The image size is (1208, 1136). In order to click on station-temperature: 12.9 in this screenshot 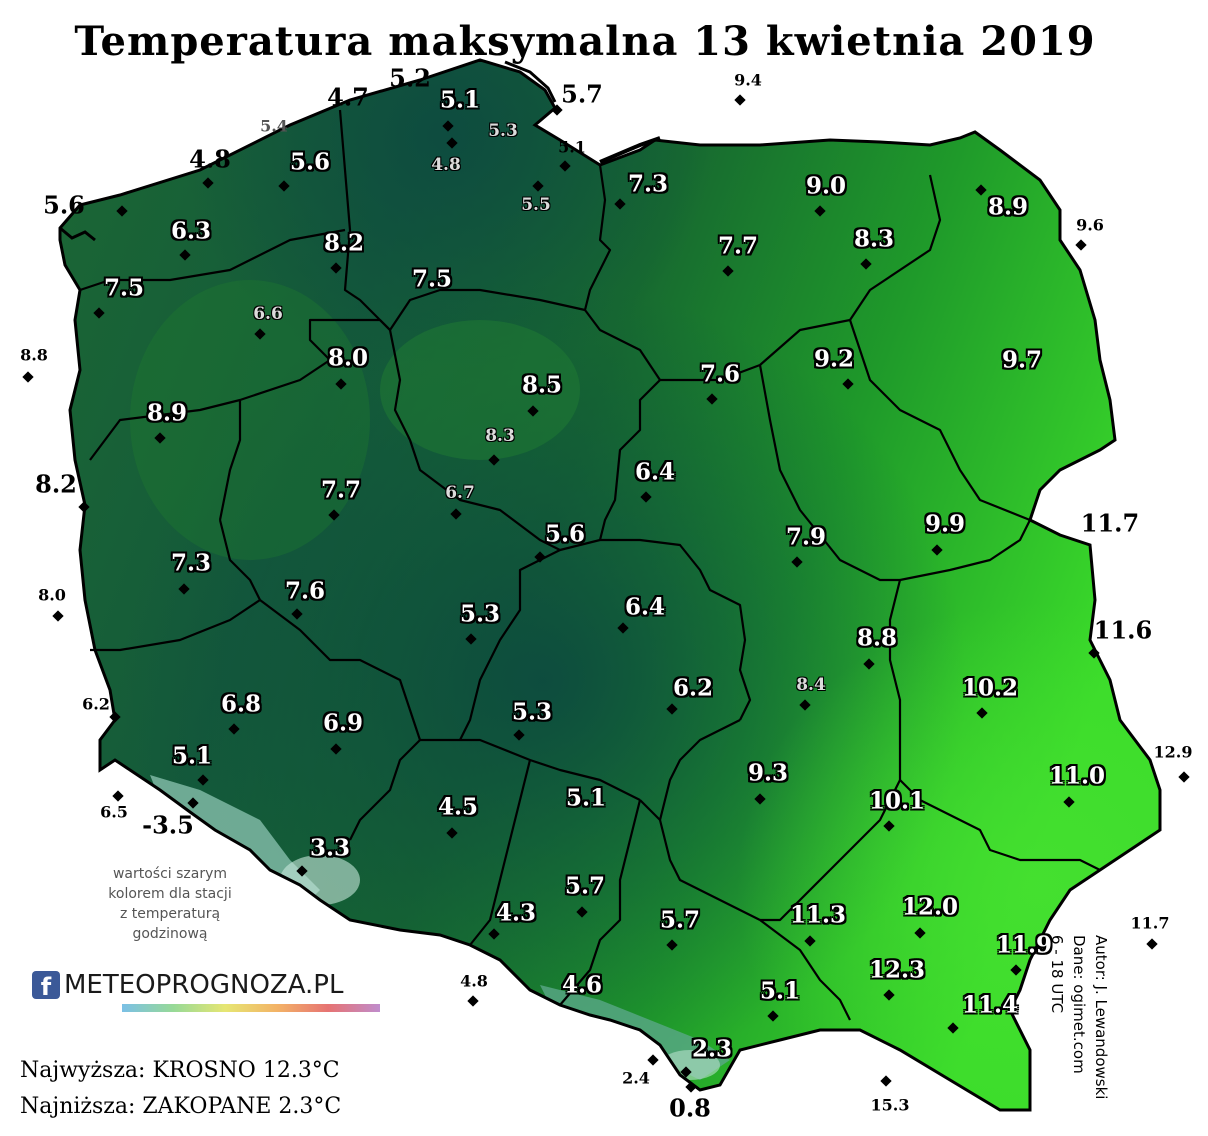, I will do `click(1173, 752)`.